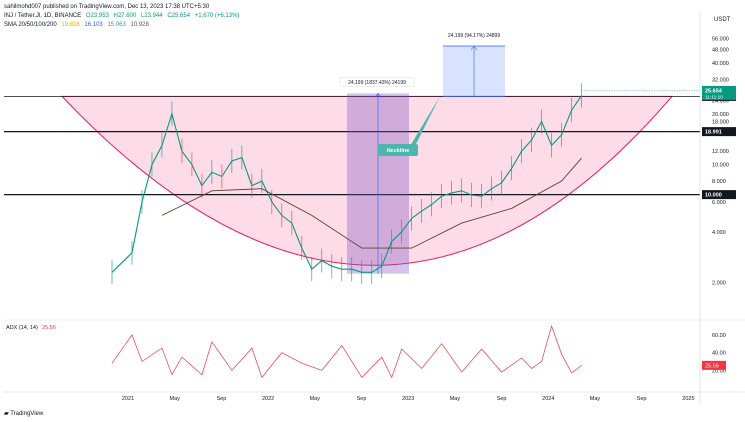  Describe the element at coordinates (688, 399) in the screenshot. I see `x-tick-label: 2025` at that location.